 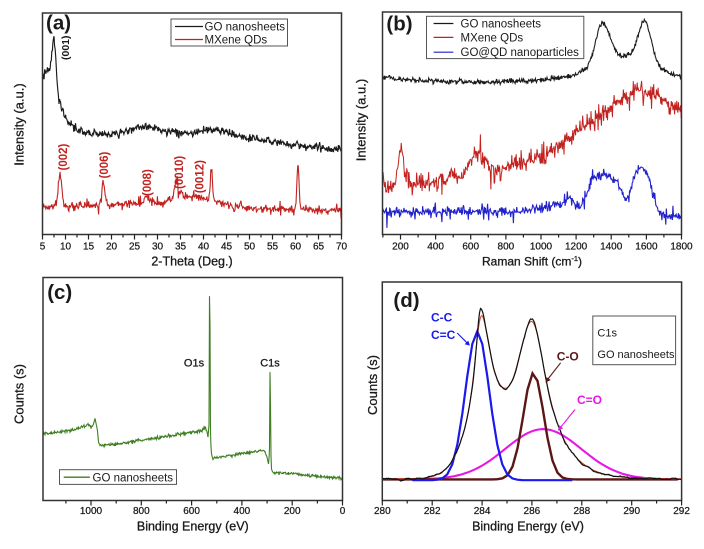 I want to click on svg-text: C-C, so click(x=442, y=318).